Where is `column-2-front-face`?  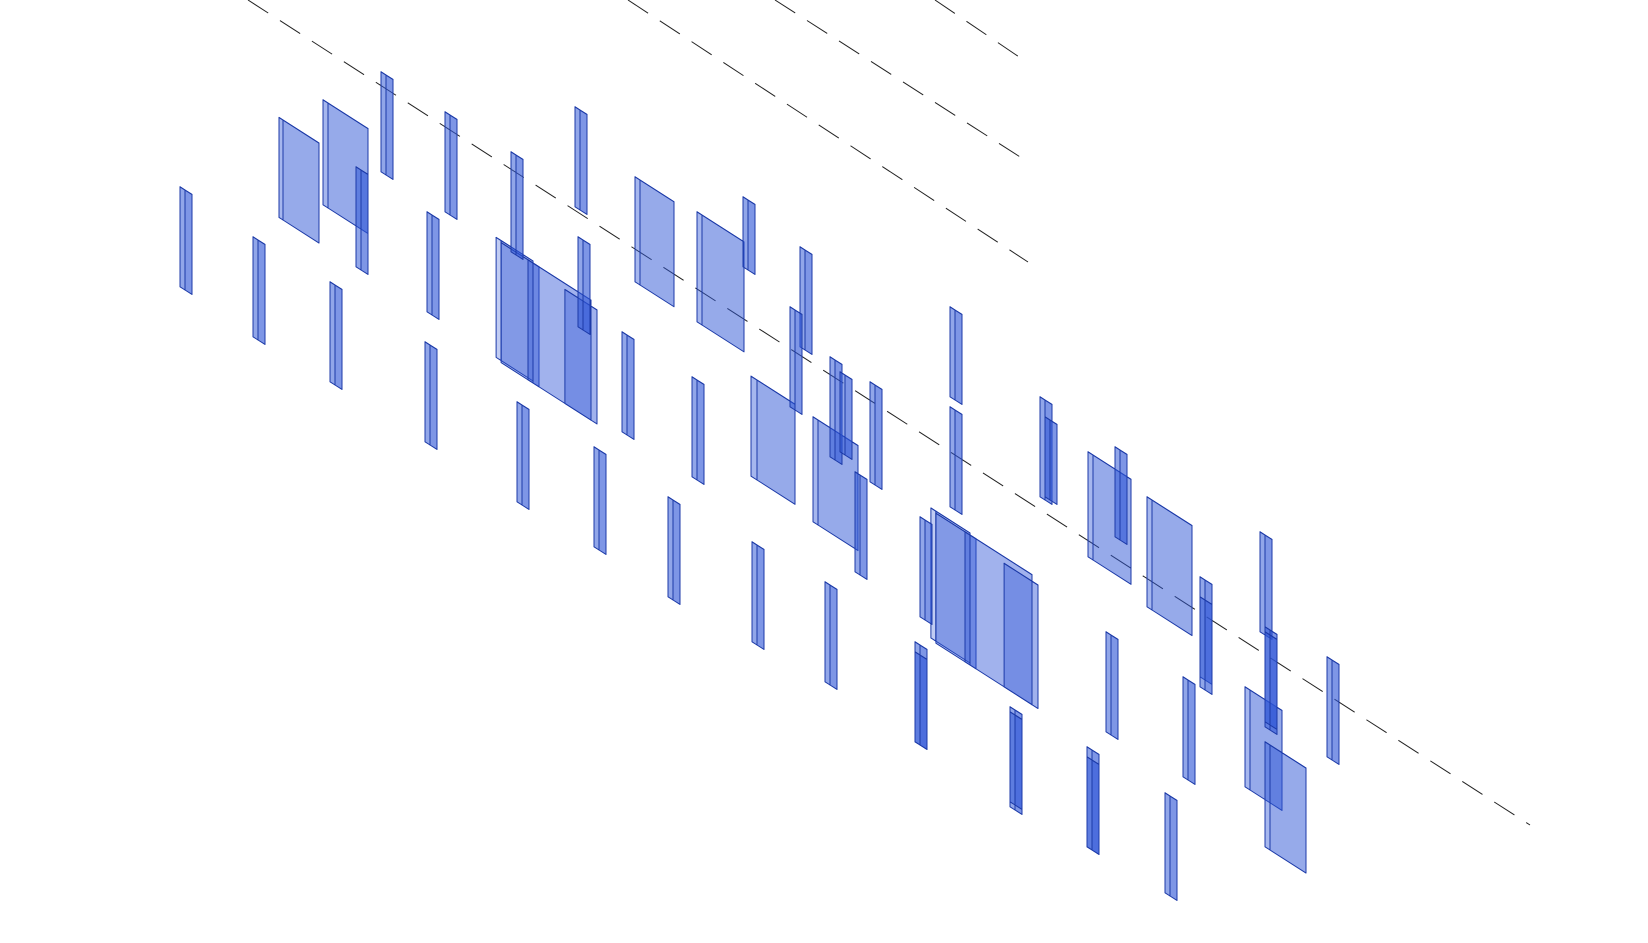 column-2-front-face is located at coordinates (261, 292).